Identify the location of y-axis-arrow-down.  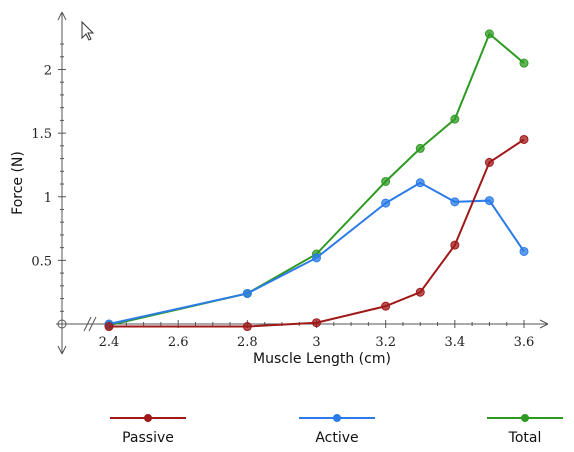
(62, 350).